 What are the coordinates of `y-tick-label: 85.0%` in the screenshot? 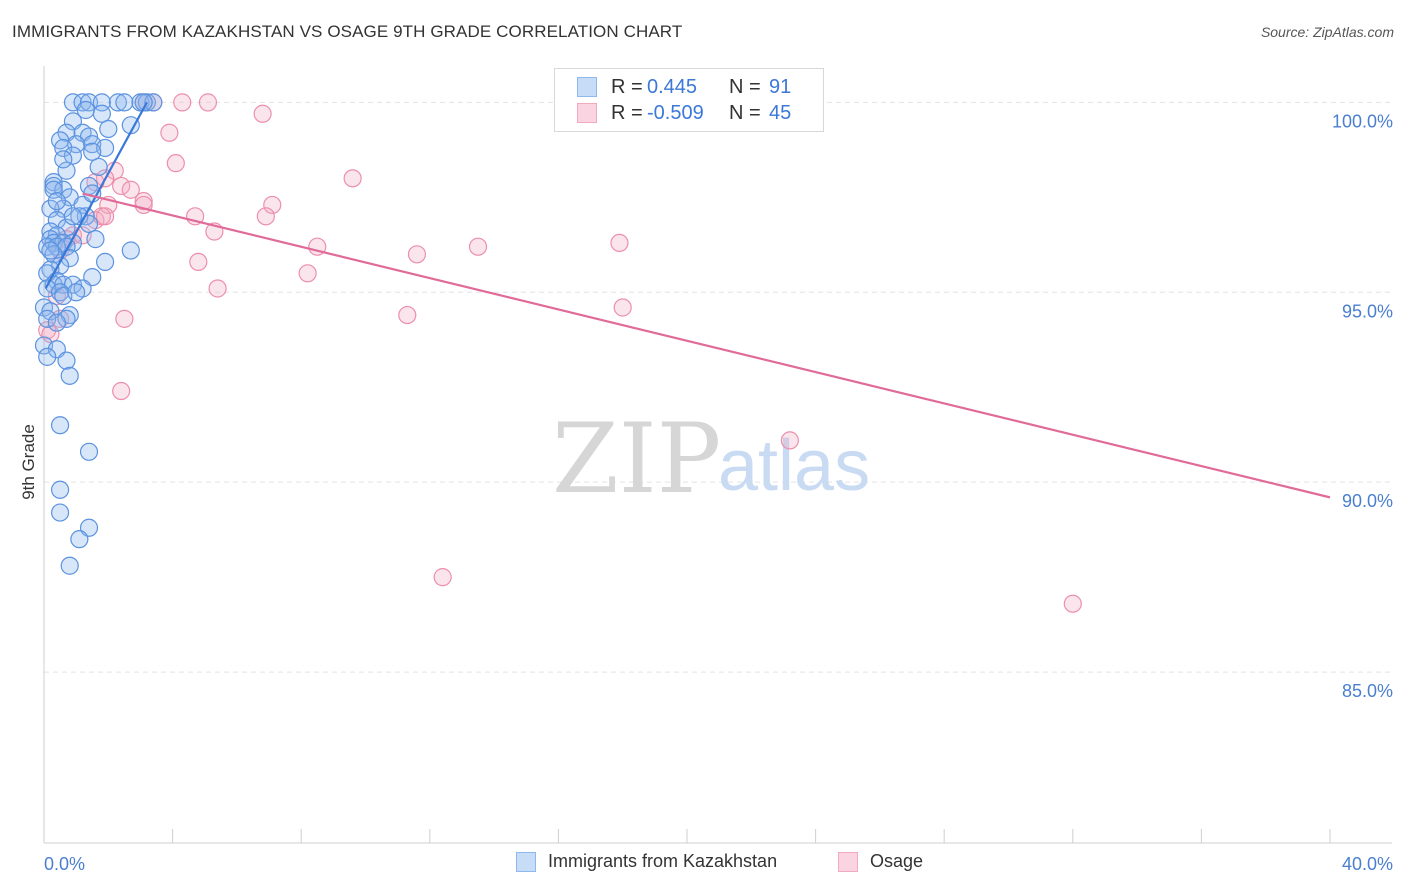 It's located at (1367, 691).